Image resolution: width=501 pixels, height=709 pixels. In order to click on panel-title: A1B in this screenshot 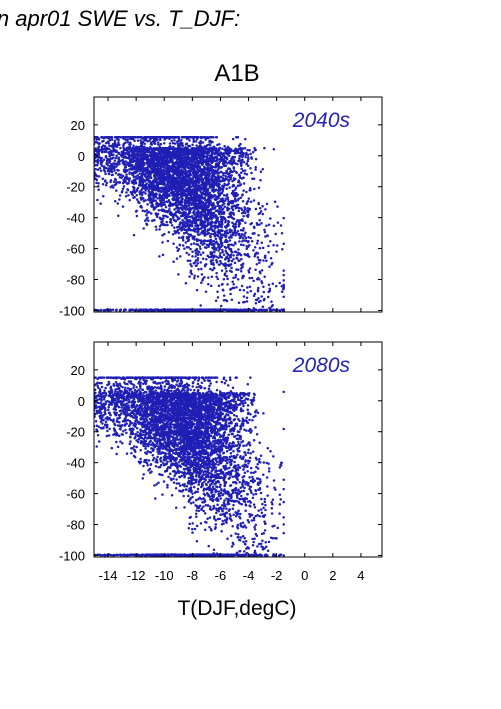, I will do `click(236, 73)`.